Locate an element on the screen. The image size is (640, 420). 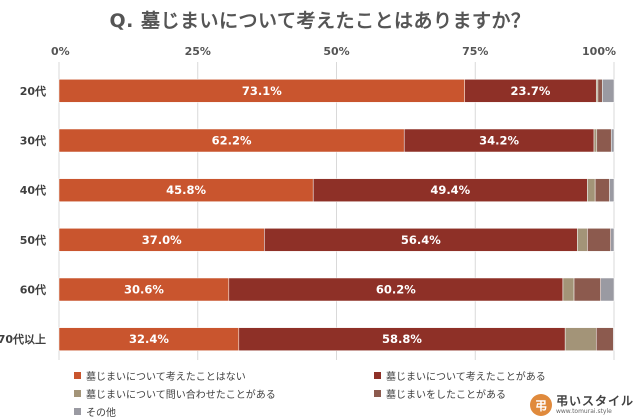
legend-item: 墓じまいについて考えたことはない is located at coordinates (224, 375).